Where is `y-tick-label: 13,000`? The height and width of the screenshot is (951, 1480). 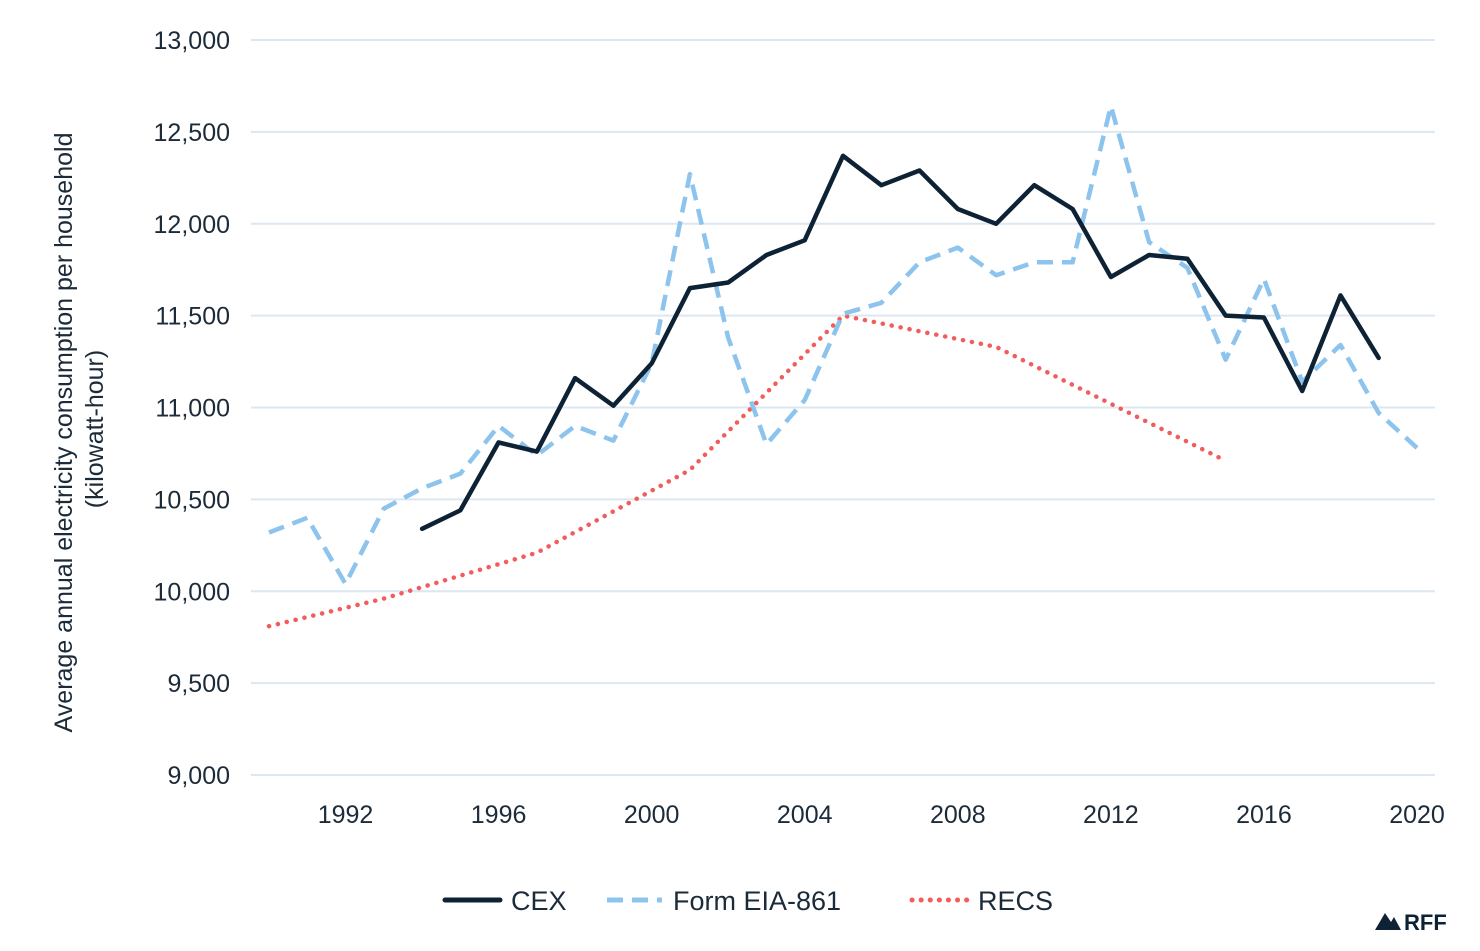 y-tick-label: 13,000 is located at coordinates (192, 41).